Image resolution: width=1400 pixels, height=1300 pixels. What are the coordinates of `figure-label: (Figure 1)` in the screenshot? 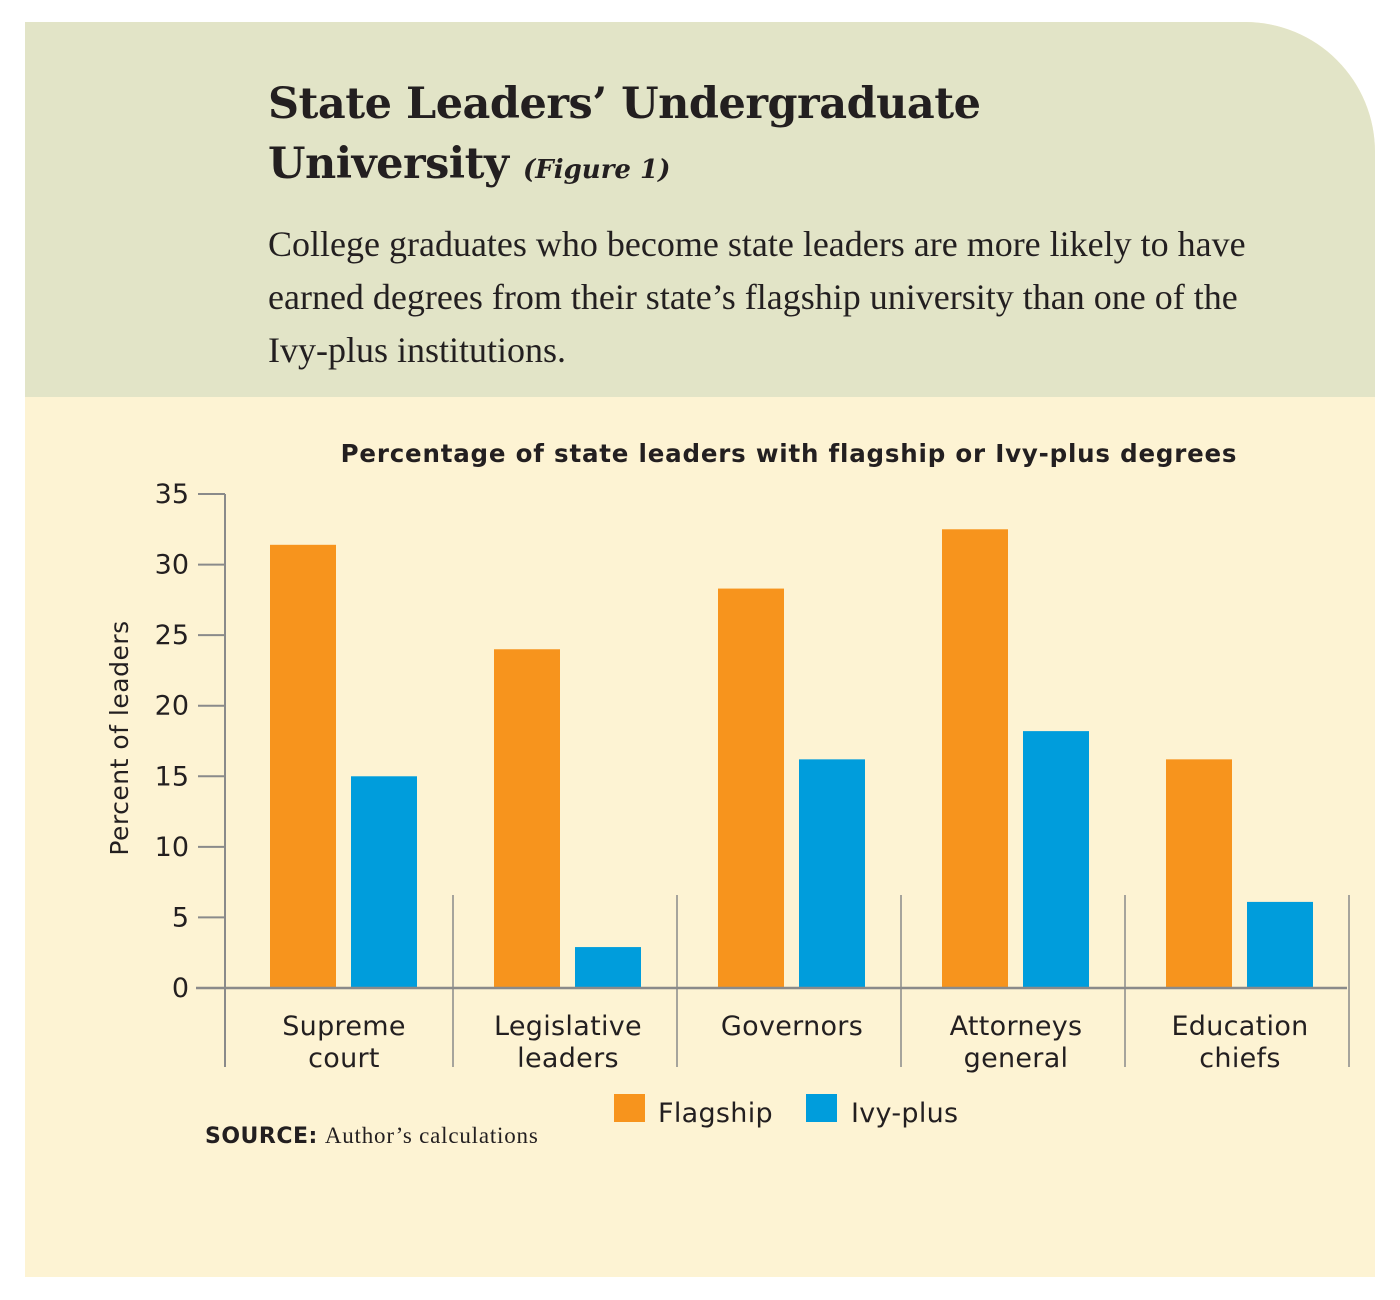 It's located at (596, 170).